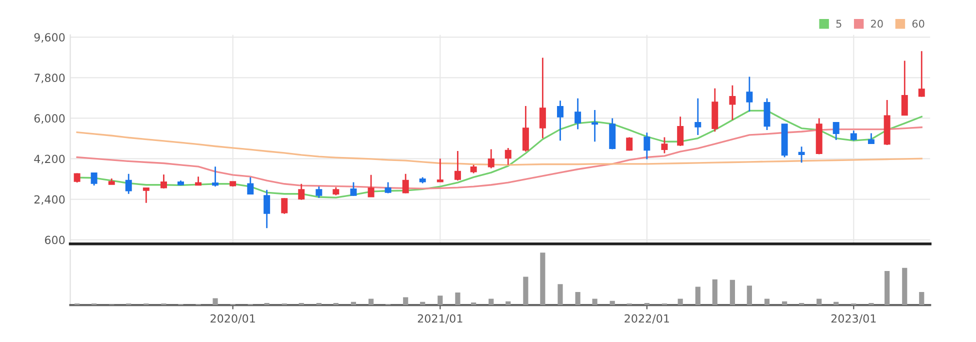  I want to click on x-tick-label: 2022/01, so click(646, 319).